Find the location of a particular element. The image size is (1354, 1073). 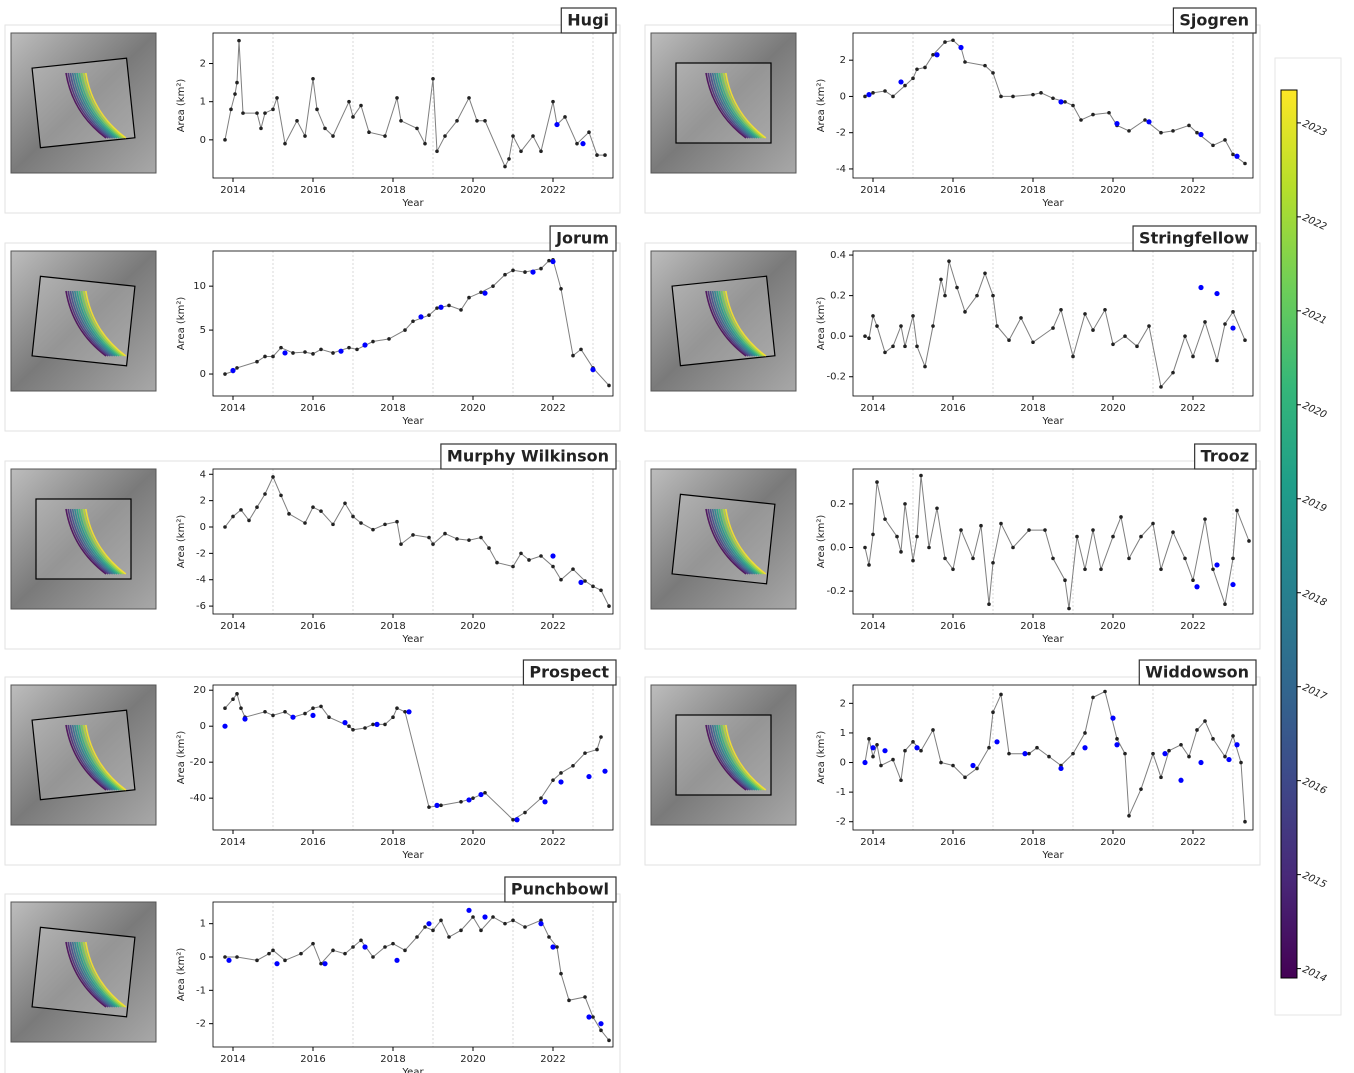

title-box is located at coordinates (528, 456).